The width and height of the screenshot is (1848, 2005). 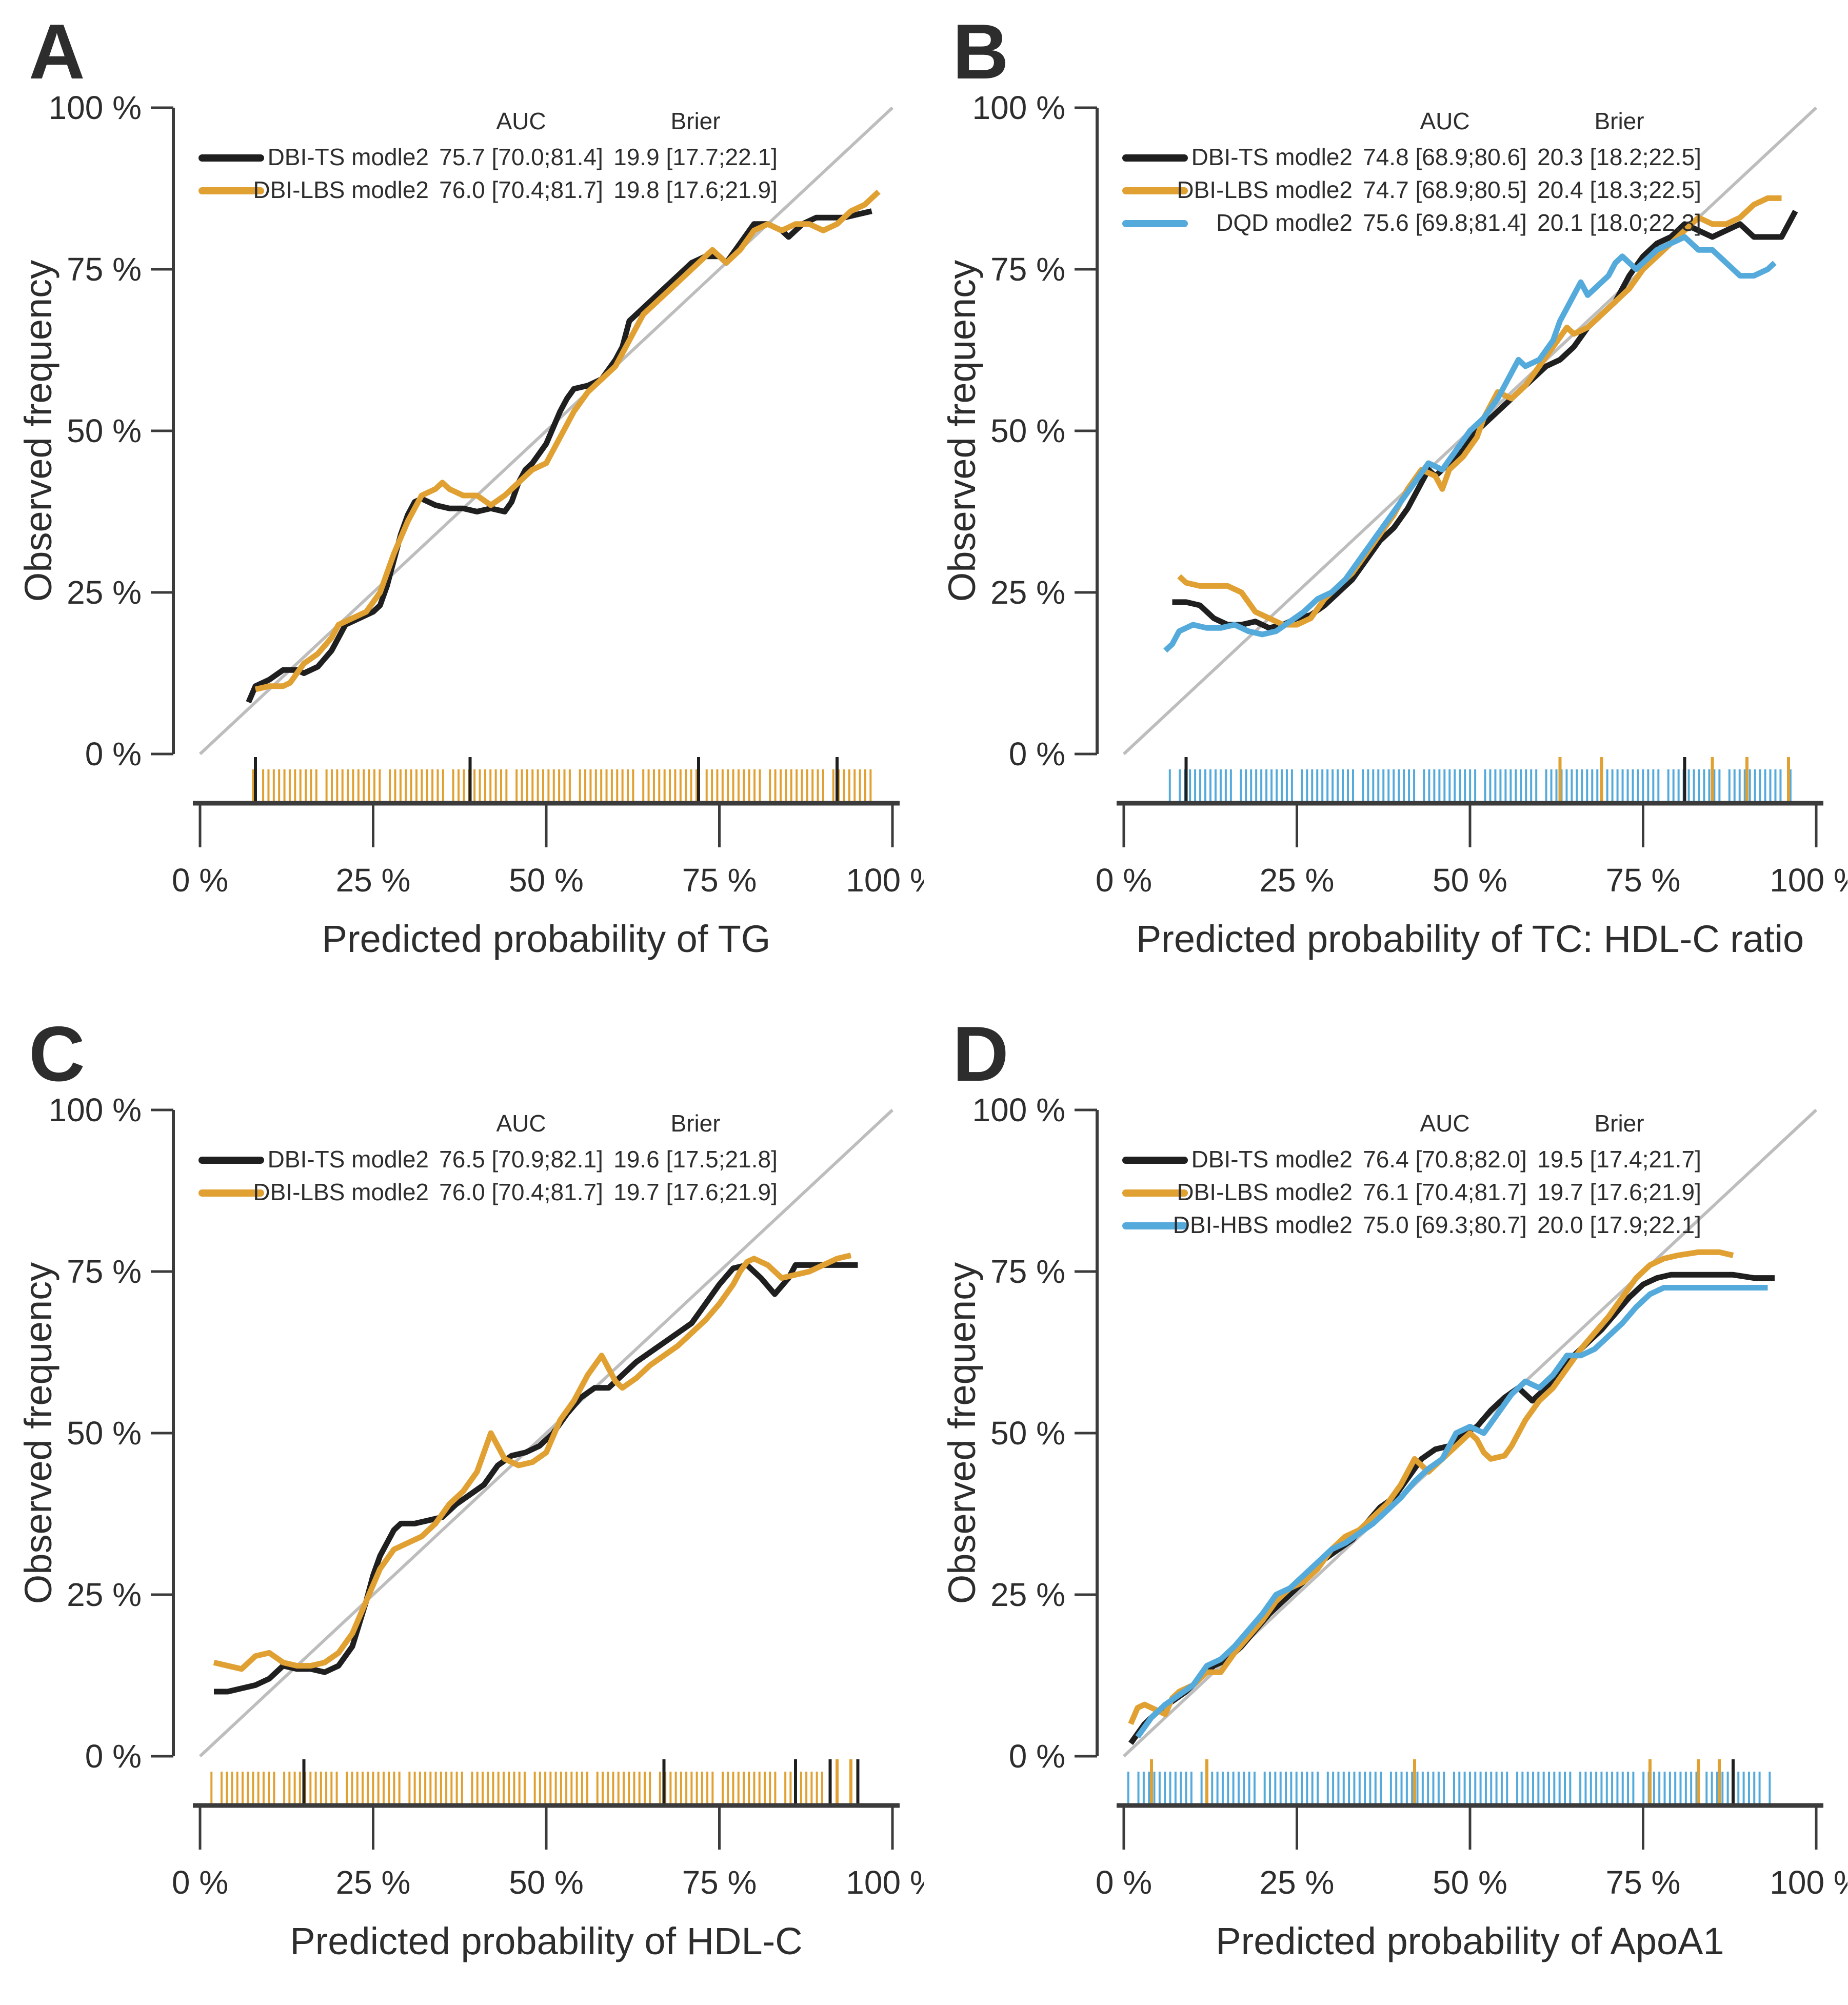 I want to click on legend-auc-value: 75.7 [70.0;81.4], so click(x=521, y=157).